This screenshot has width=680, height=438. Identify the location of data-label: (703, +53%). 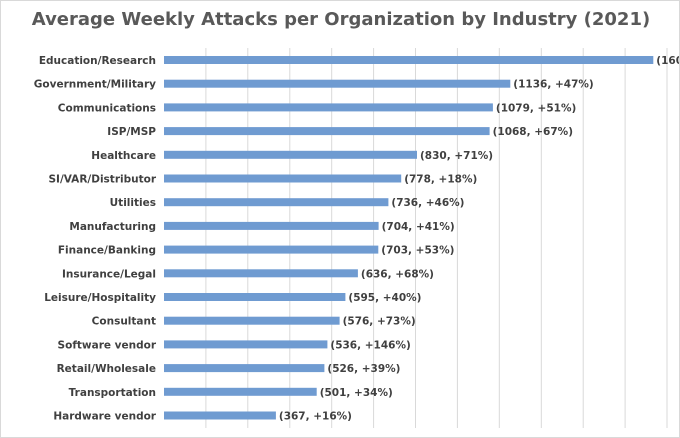
(417, 251).